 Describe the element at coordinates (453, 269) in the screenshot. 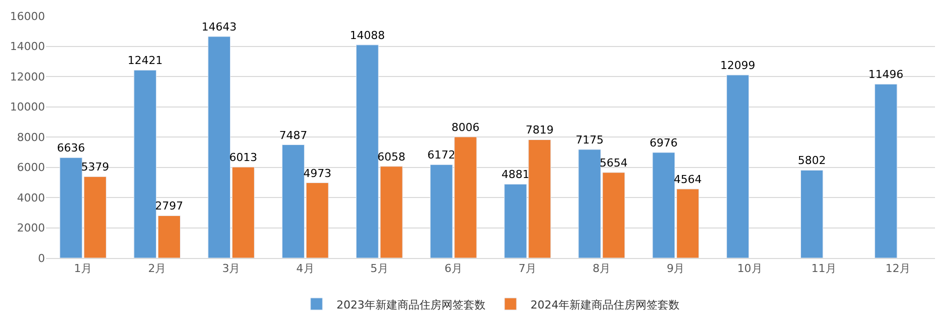

I see `x-tick-label: 6月` at that location.